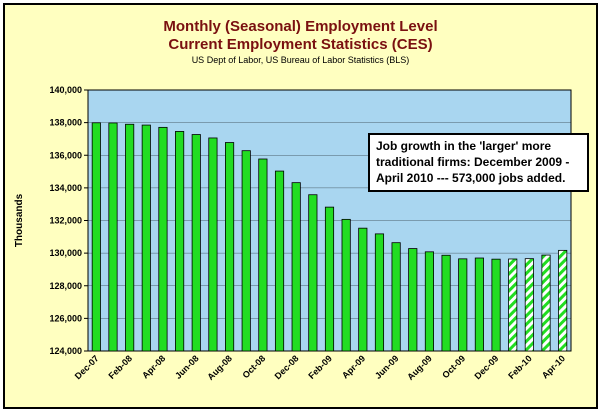 The image size is (601, 412). Describe the element at coordinates (65, 351) in the screenshot. I see `y-tick-label: 124,000` at that location.